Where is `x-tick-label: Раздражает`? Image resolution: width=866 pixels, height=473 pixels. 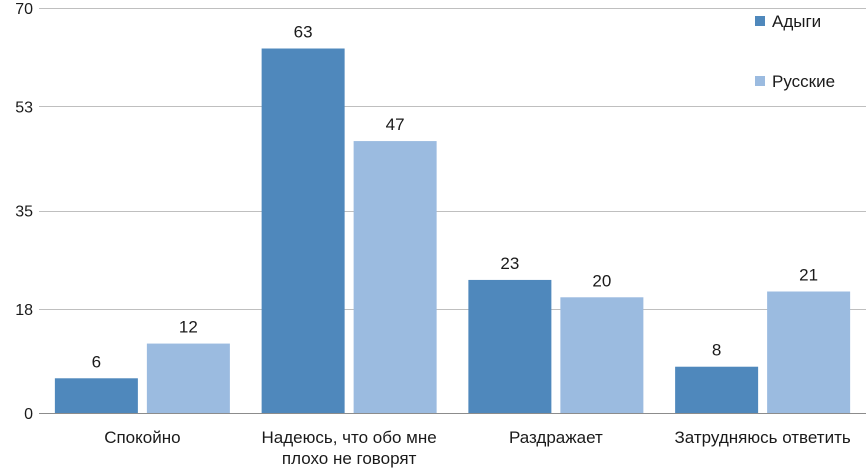 x-tick-label: Раздражает is located at coordinates (556, 437).